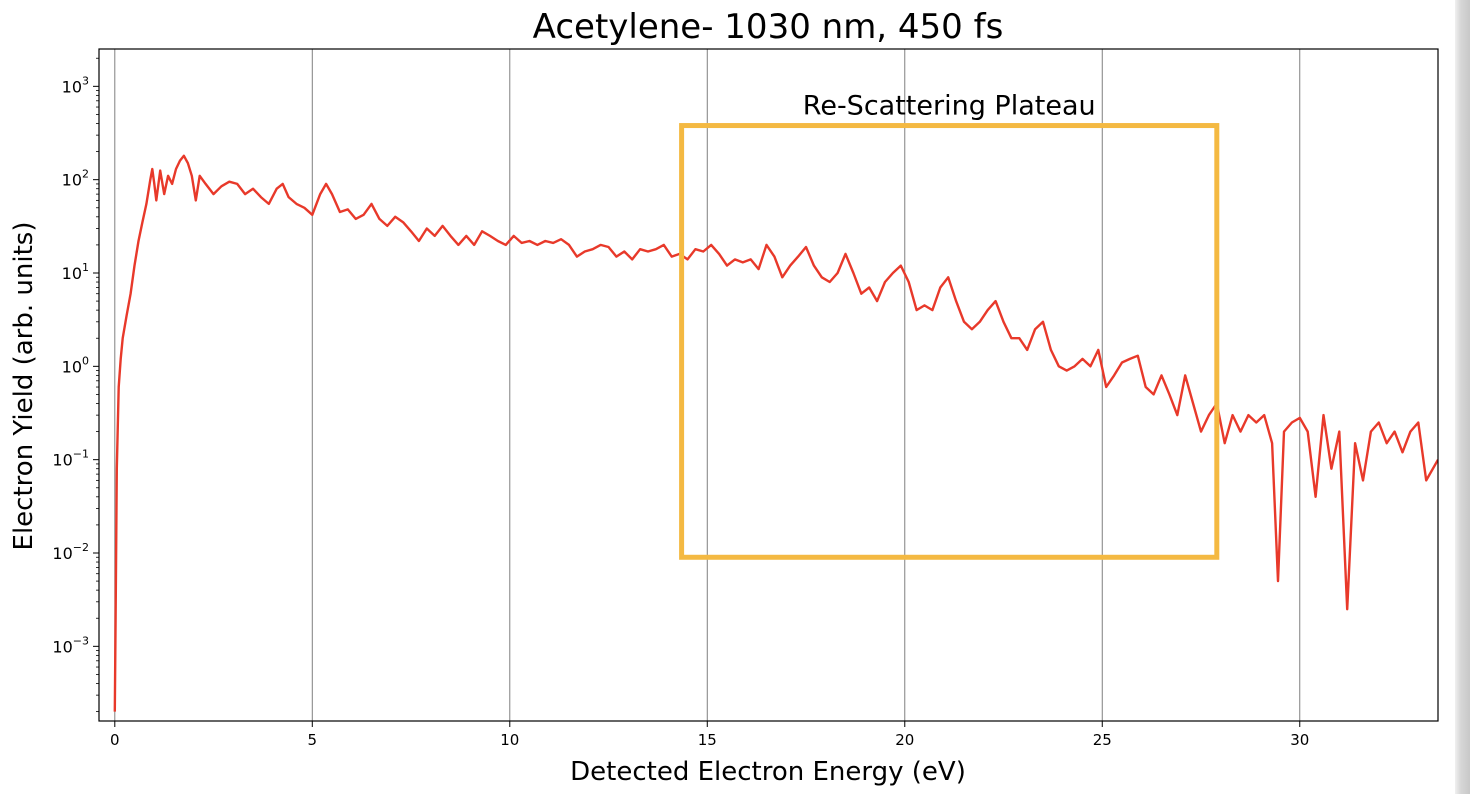 The image size is (1470, 798). I want to click on y-tick-label: 10⁰, so click(75, 365).